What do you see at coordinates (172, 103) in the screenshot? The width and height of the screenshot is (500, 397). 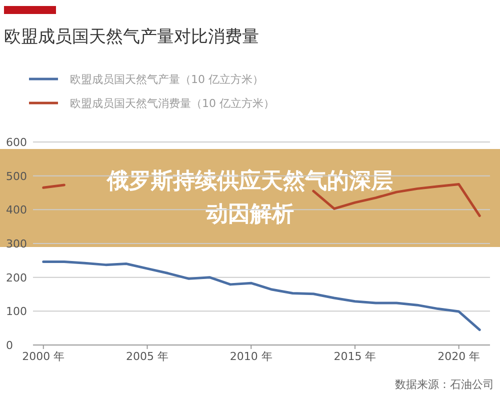 I see `legend-label: 欧盟成员国天然气消费量（10 亿立方米）` at bounding box center [172, 103].